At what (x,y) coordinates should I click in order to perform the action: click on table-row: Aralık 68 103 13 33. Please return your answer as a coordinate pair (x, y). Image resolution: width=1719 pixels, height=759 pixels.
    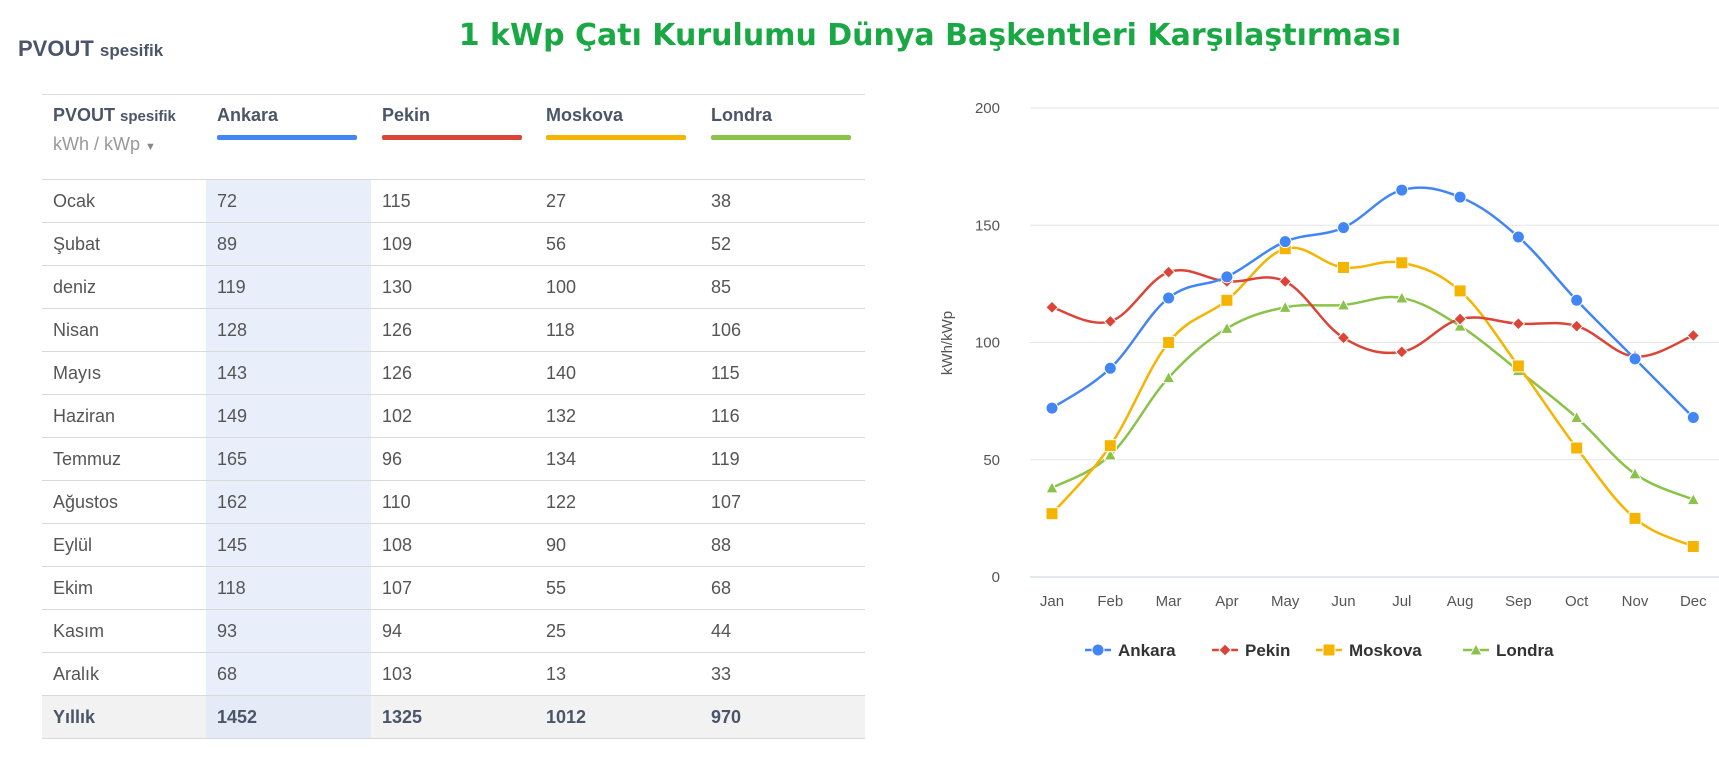
    Looking at the image, I should click on (453, 674).